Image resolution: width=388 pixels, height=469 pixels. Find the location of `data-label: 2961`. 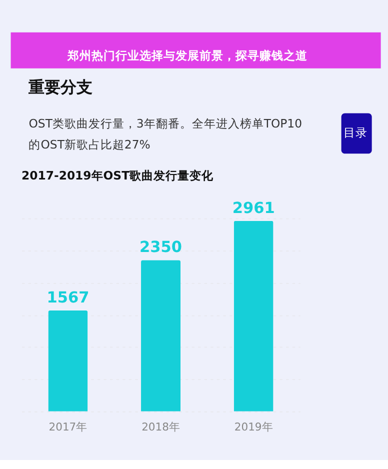

data-label: 2961 is located at coordinates (253, 207).